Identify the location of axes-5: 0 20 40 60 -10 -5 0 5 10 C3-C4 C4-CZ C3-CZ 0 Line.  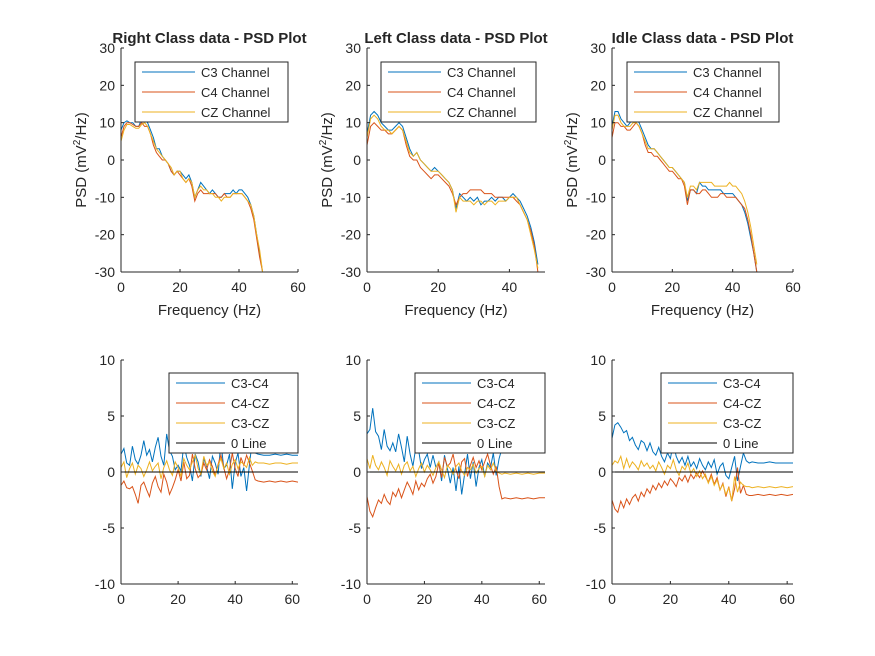
(444, 479).